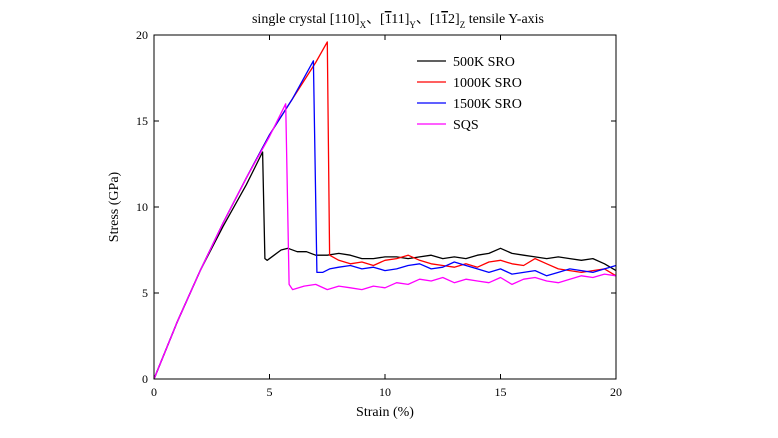  What do you see at coordinates (385, 412) in the screenshot?
I see `x-axis-label: Strain (%)` at bounding box center [385, 412].